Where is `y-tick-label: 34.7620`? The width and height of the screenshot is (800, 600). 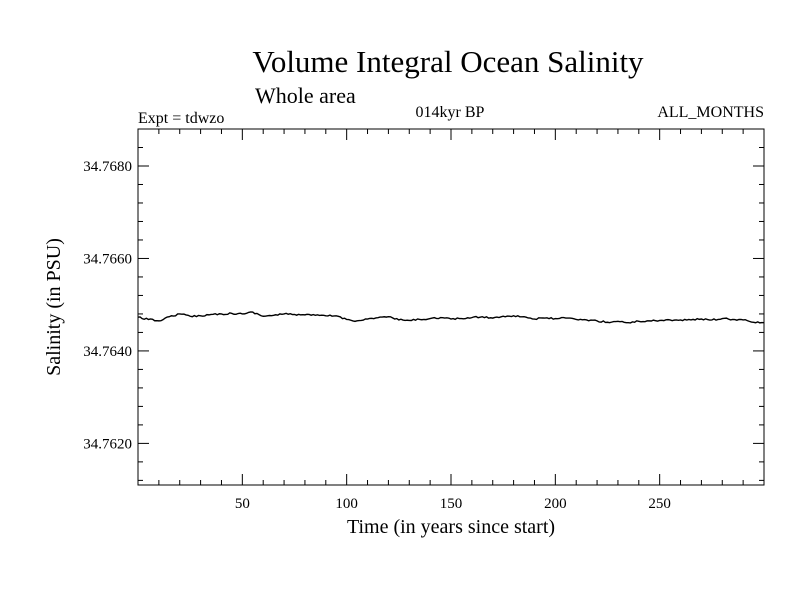
y-tick-label: 34.7620 is located at coordinates (107, 444).